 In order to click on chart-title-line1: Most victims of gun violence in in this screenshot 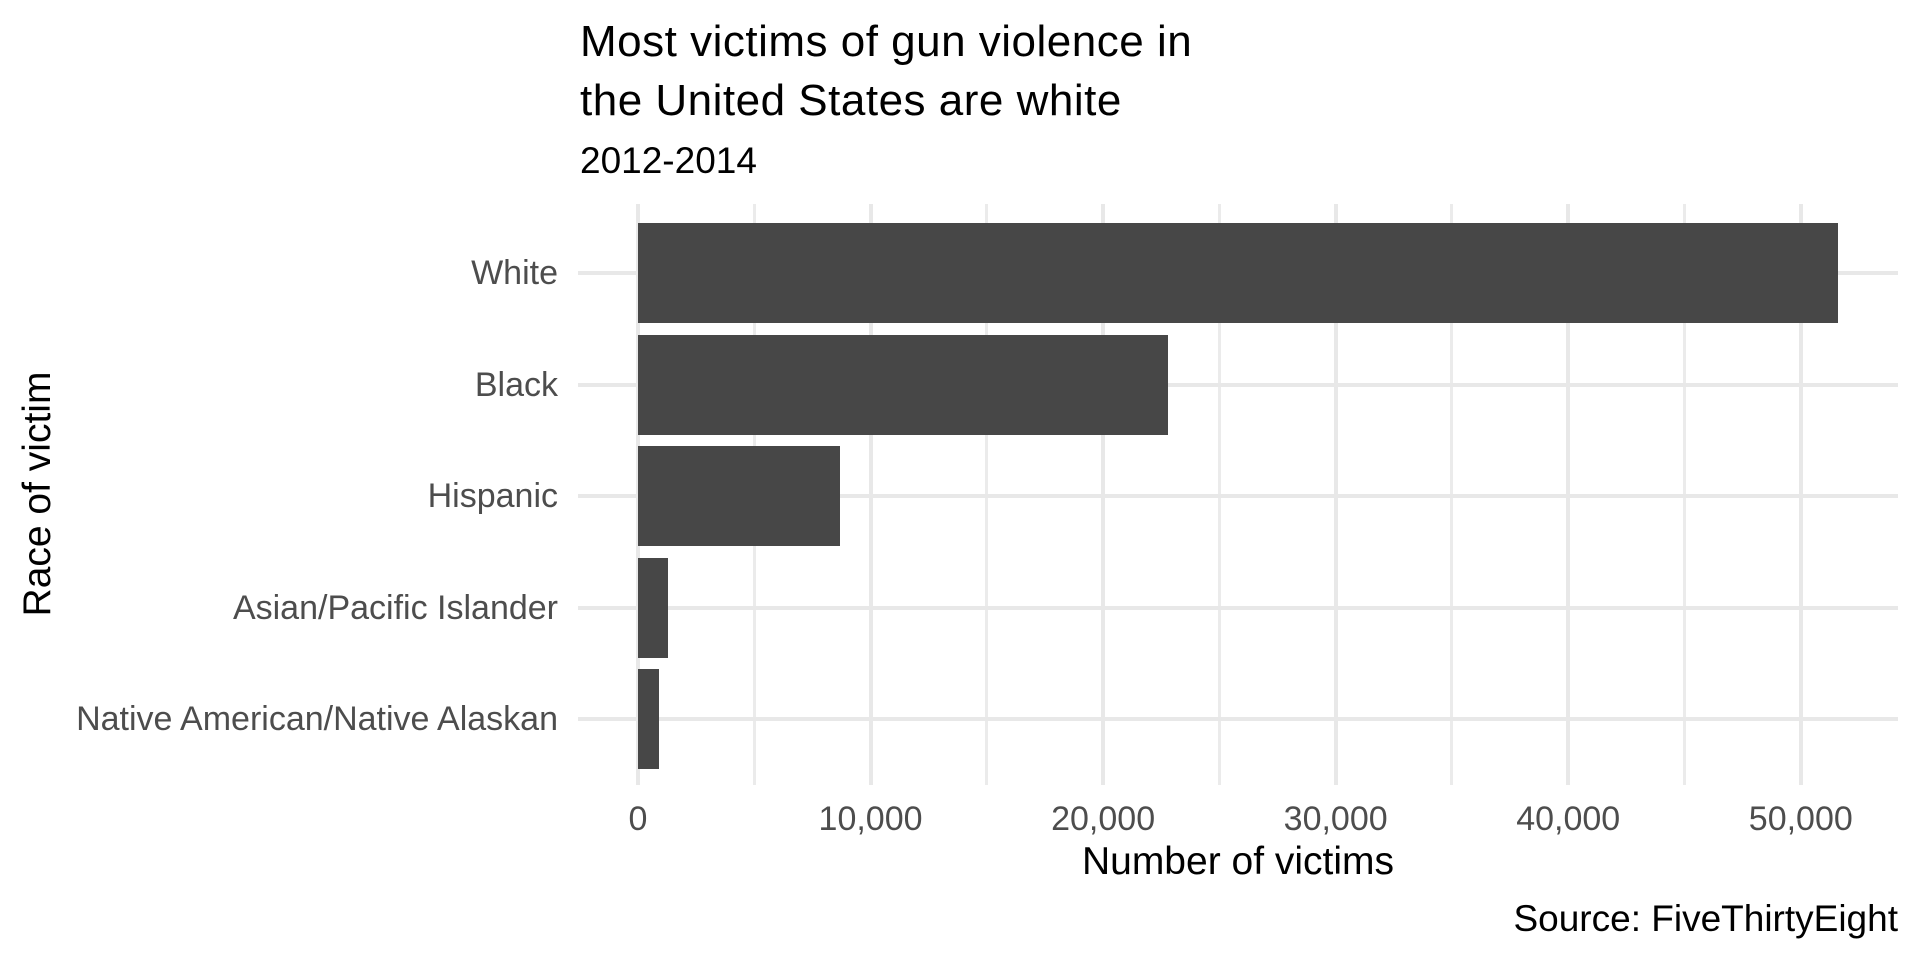, I will do `click(886, 41)`.